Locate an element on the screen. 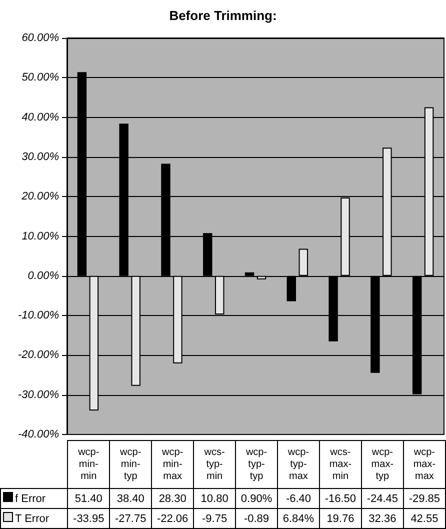 This screenshot has height=529, width=446. data-label: -24.45 is located at coordinates (382, 498).